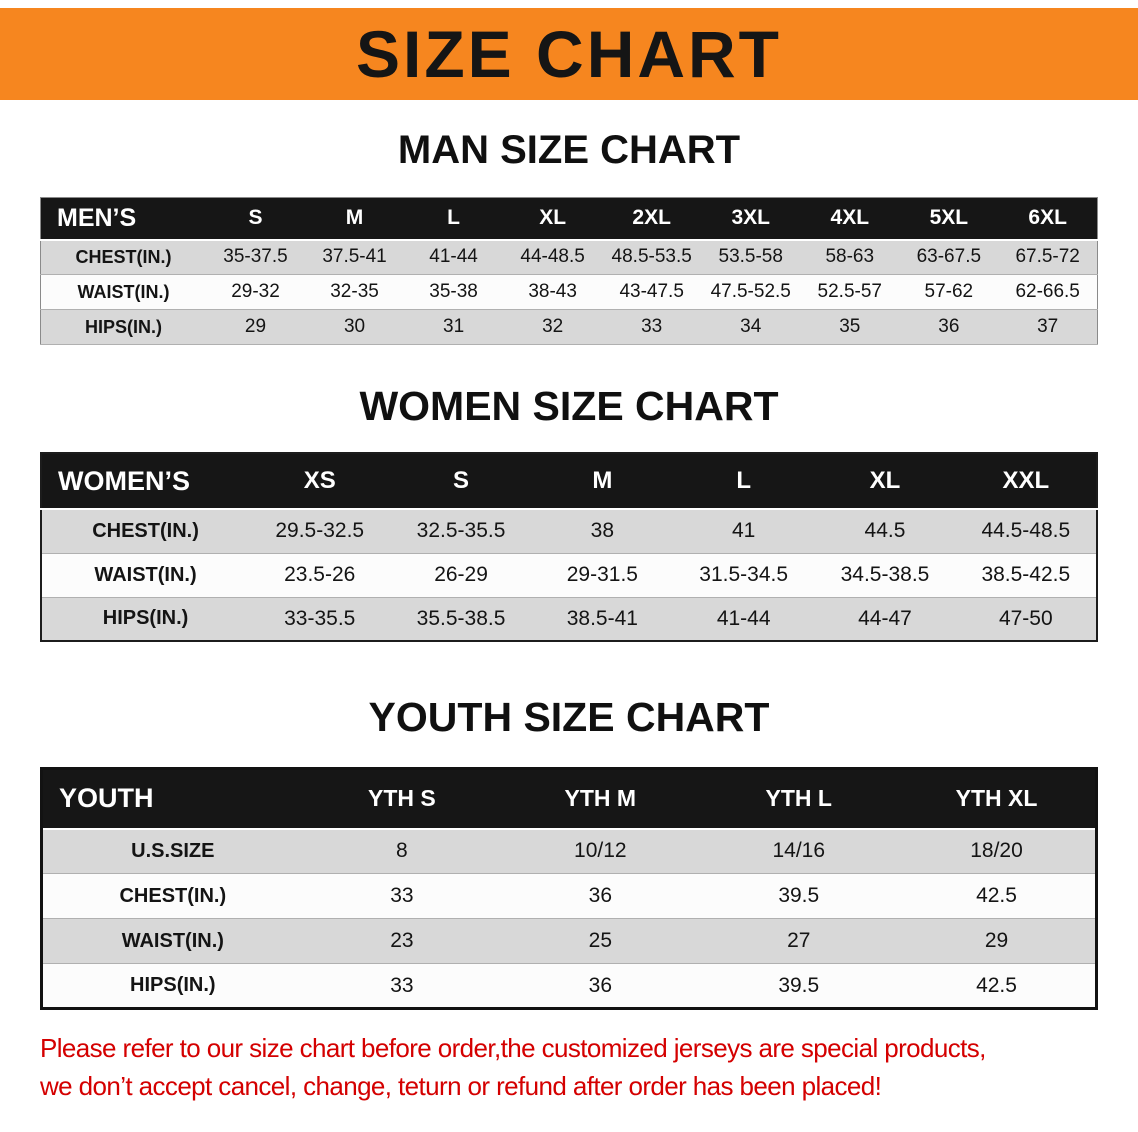 The height and width of the screenshot is (1132, 1138). Describe the element at coordinates (569, 150) in the screenshot. I see `man-size-chart-heading: MAN SIZE CHART` at that location.